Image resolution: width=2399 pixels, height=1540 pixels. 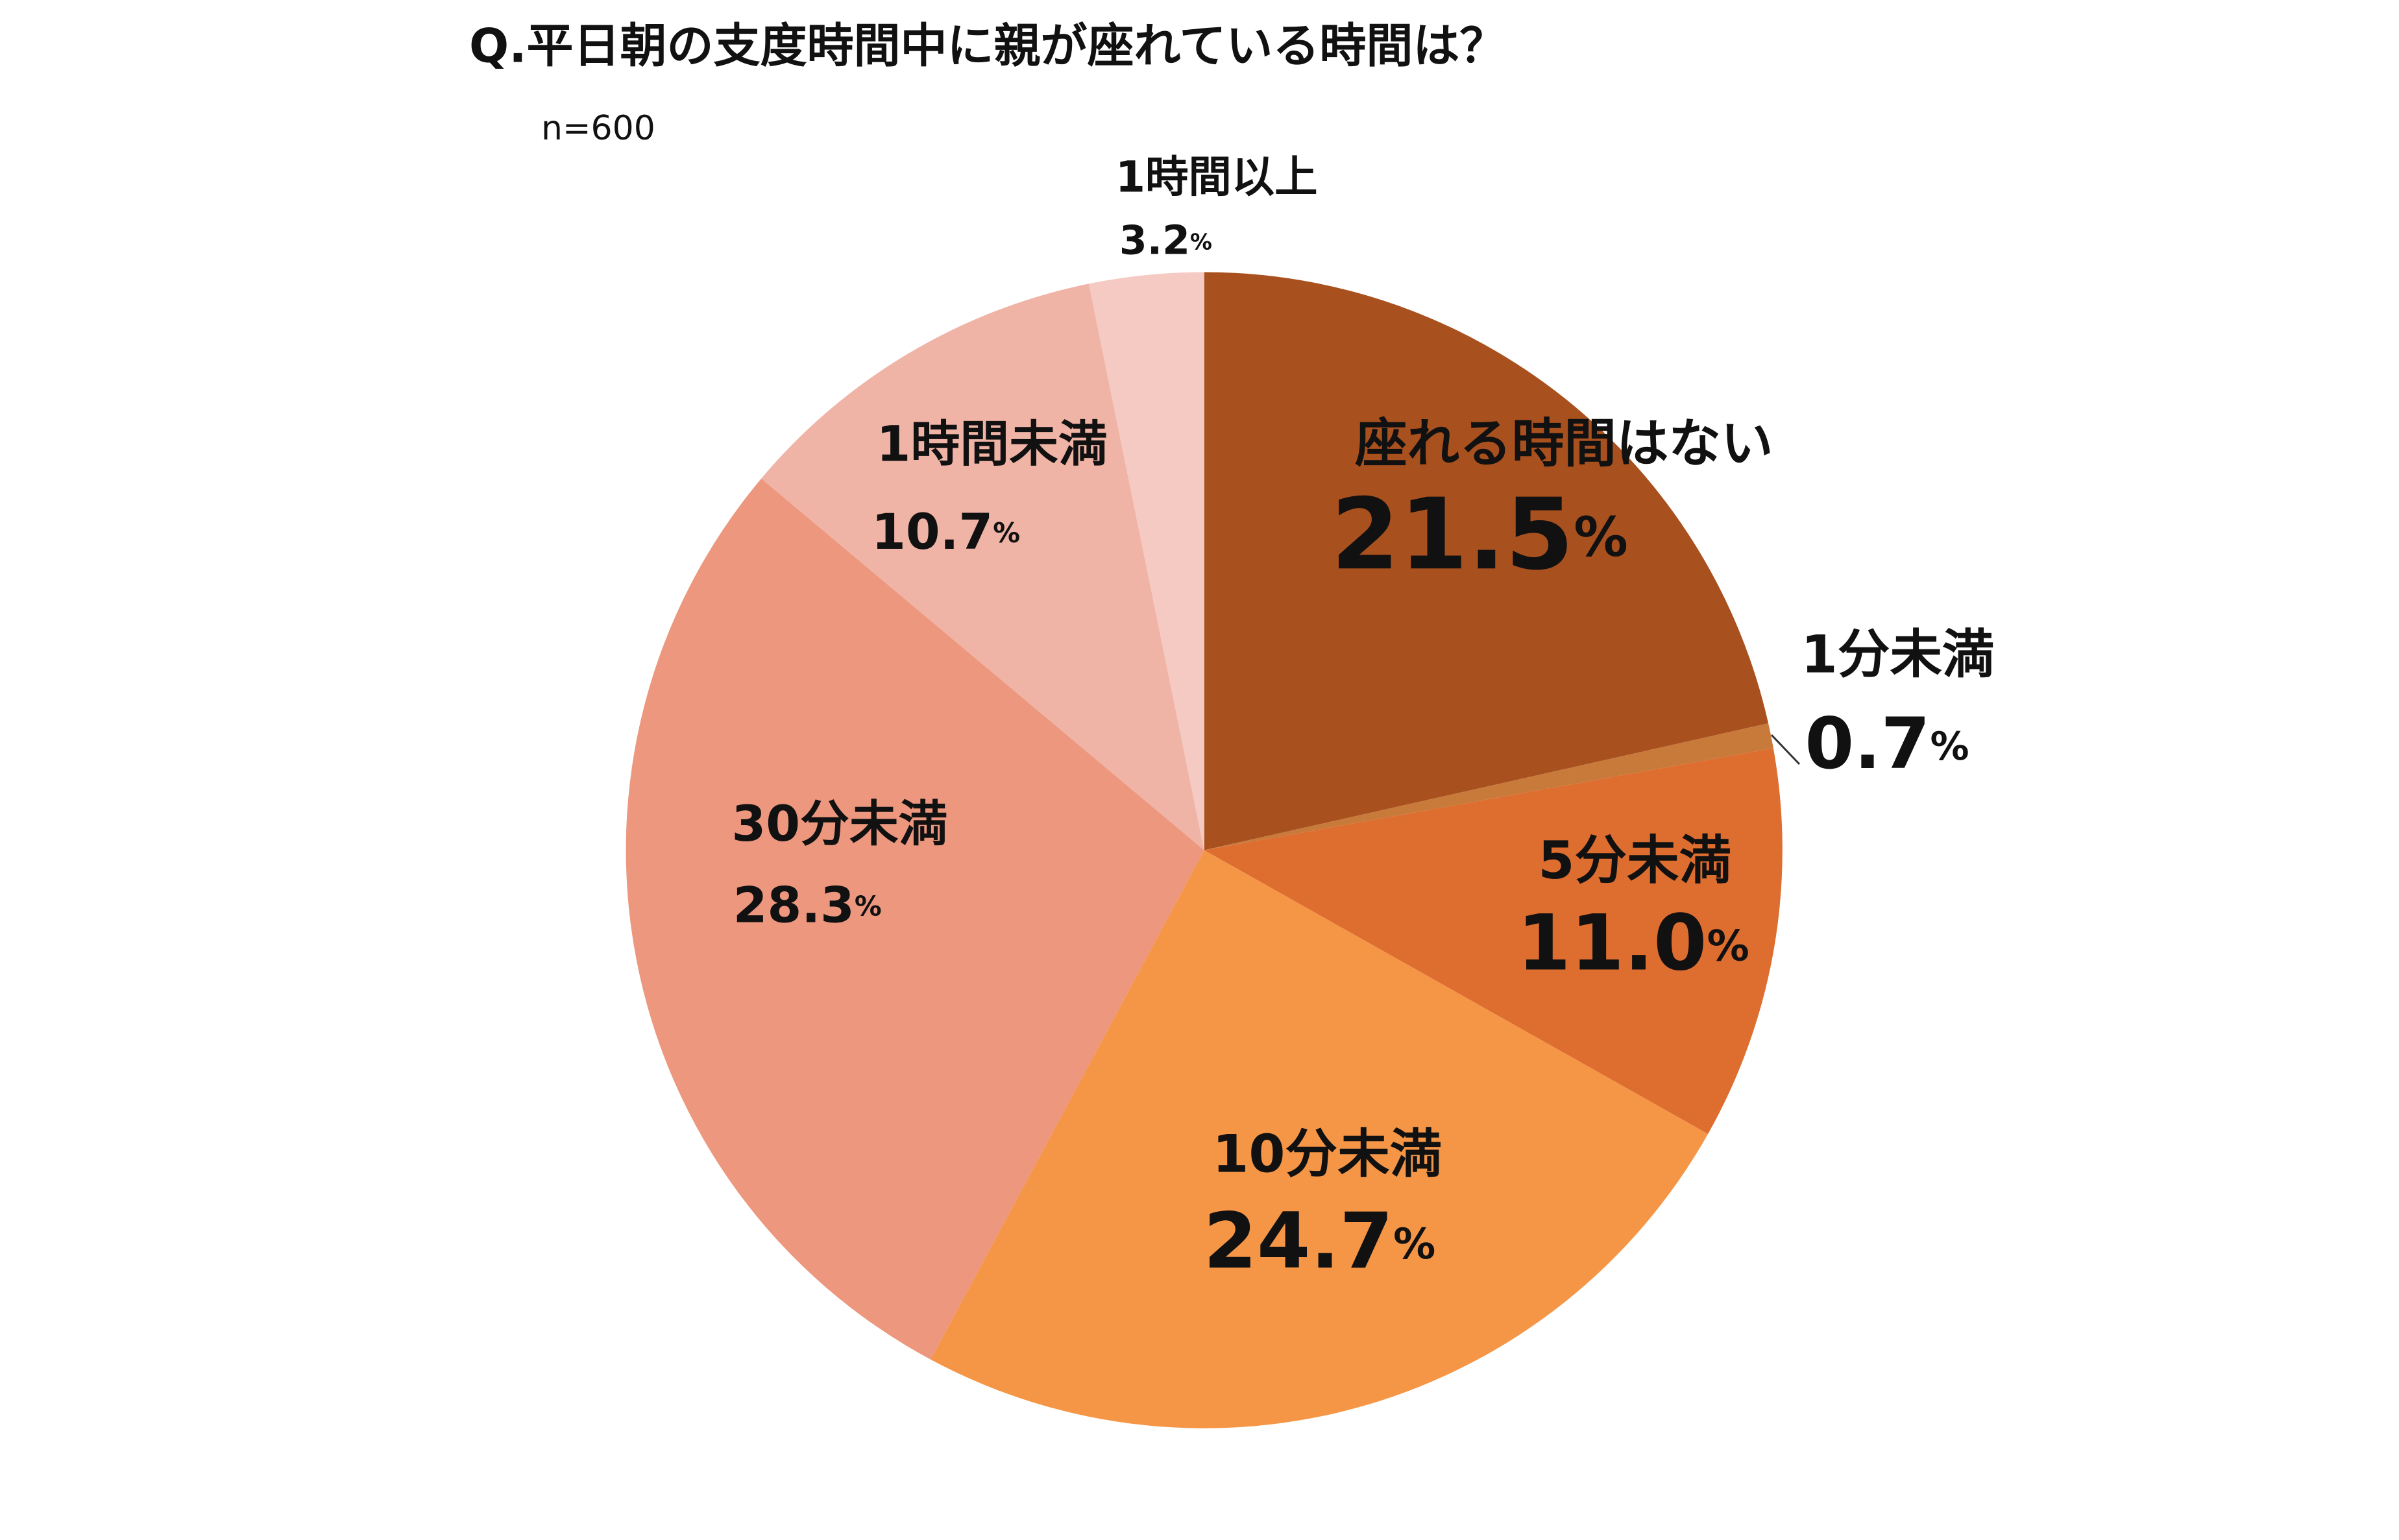 I want to click on value-label: 3.2%, so click(x=1166, y=241).